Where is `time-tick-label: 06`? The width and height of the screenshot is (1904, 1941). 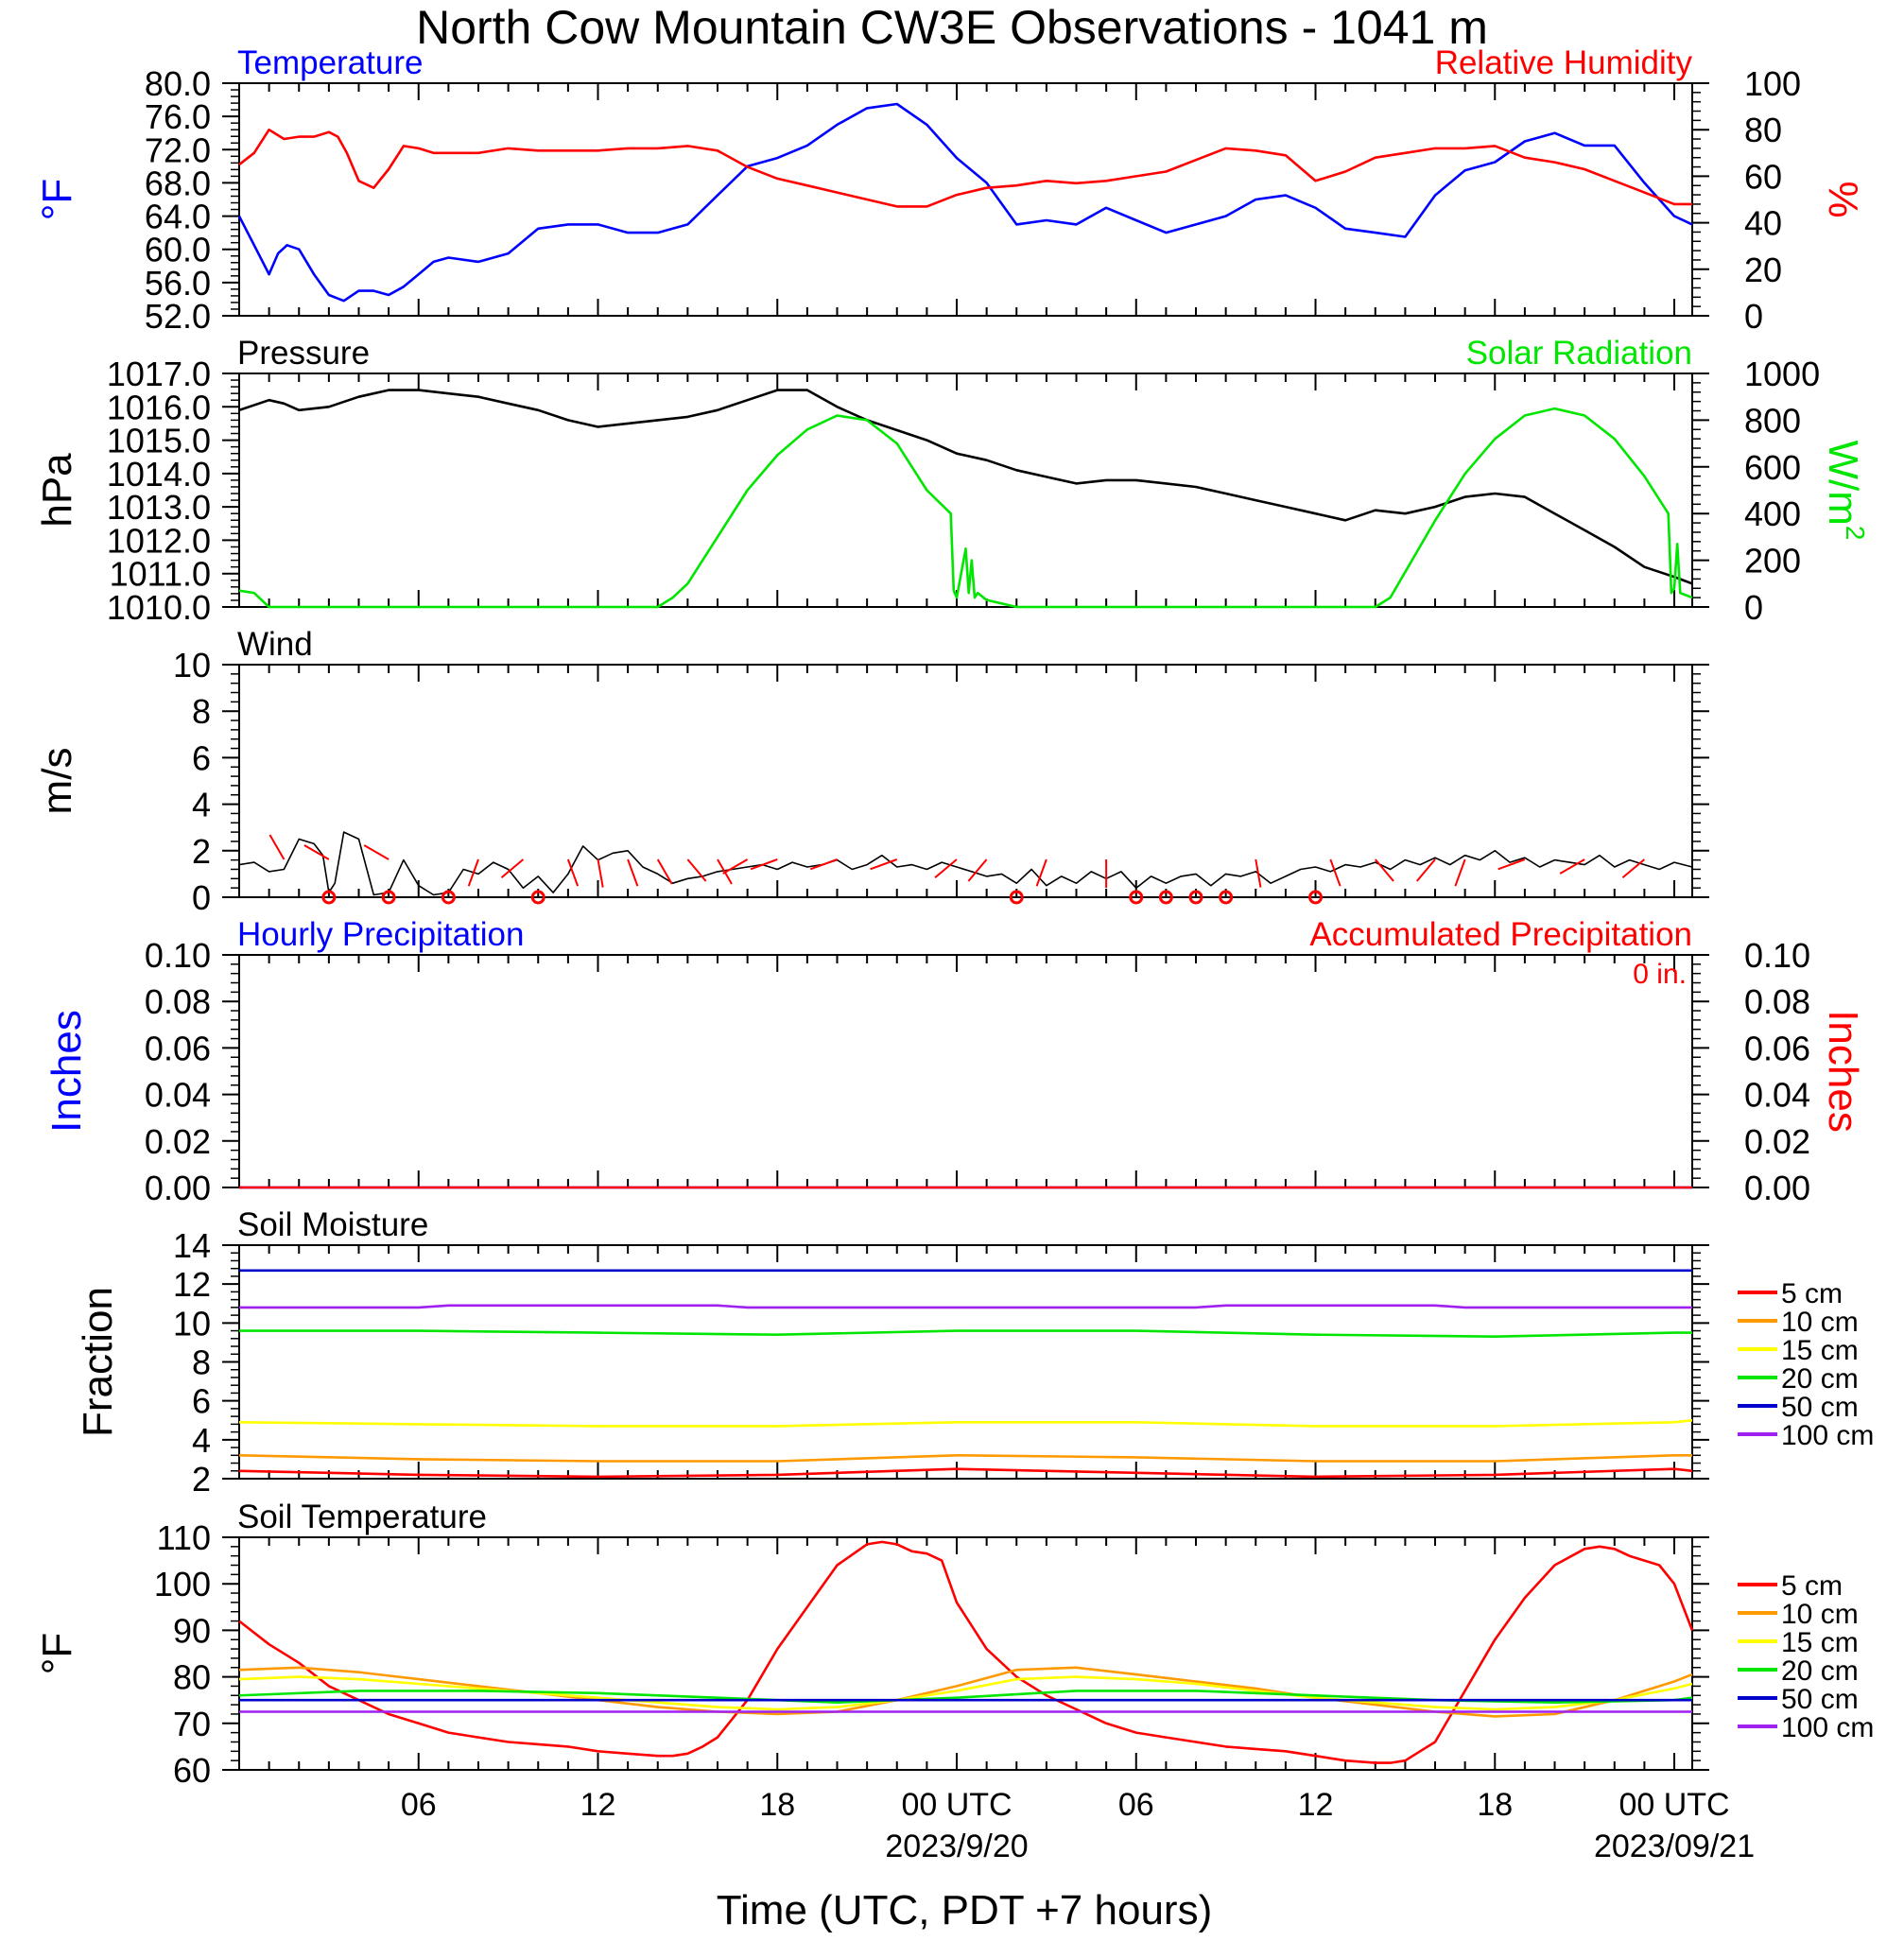 time-tick-label: 06 is located at coordinates (1136, 1805).